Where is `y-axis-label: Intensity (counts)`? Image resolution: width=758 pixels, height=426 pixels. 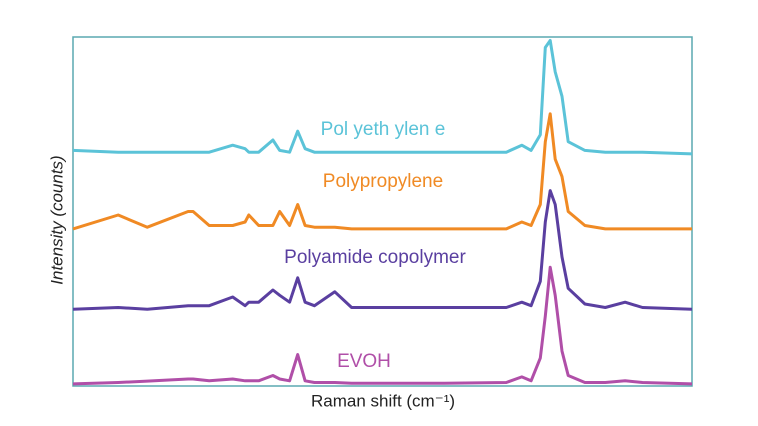 y-axis-label: Intensity (counts) is located at coordinates (56, 219).